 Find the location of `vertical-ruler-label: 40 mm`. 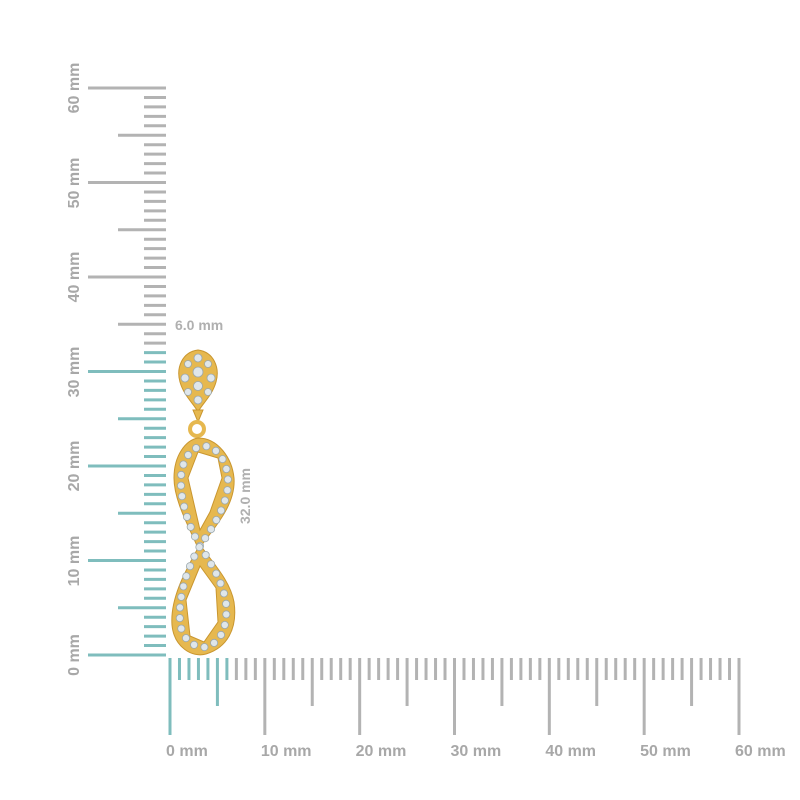

vertical-ruler-label: 40 mm is located at coordinates (74, 277).